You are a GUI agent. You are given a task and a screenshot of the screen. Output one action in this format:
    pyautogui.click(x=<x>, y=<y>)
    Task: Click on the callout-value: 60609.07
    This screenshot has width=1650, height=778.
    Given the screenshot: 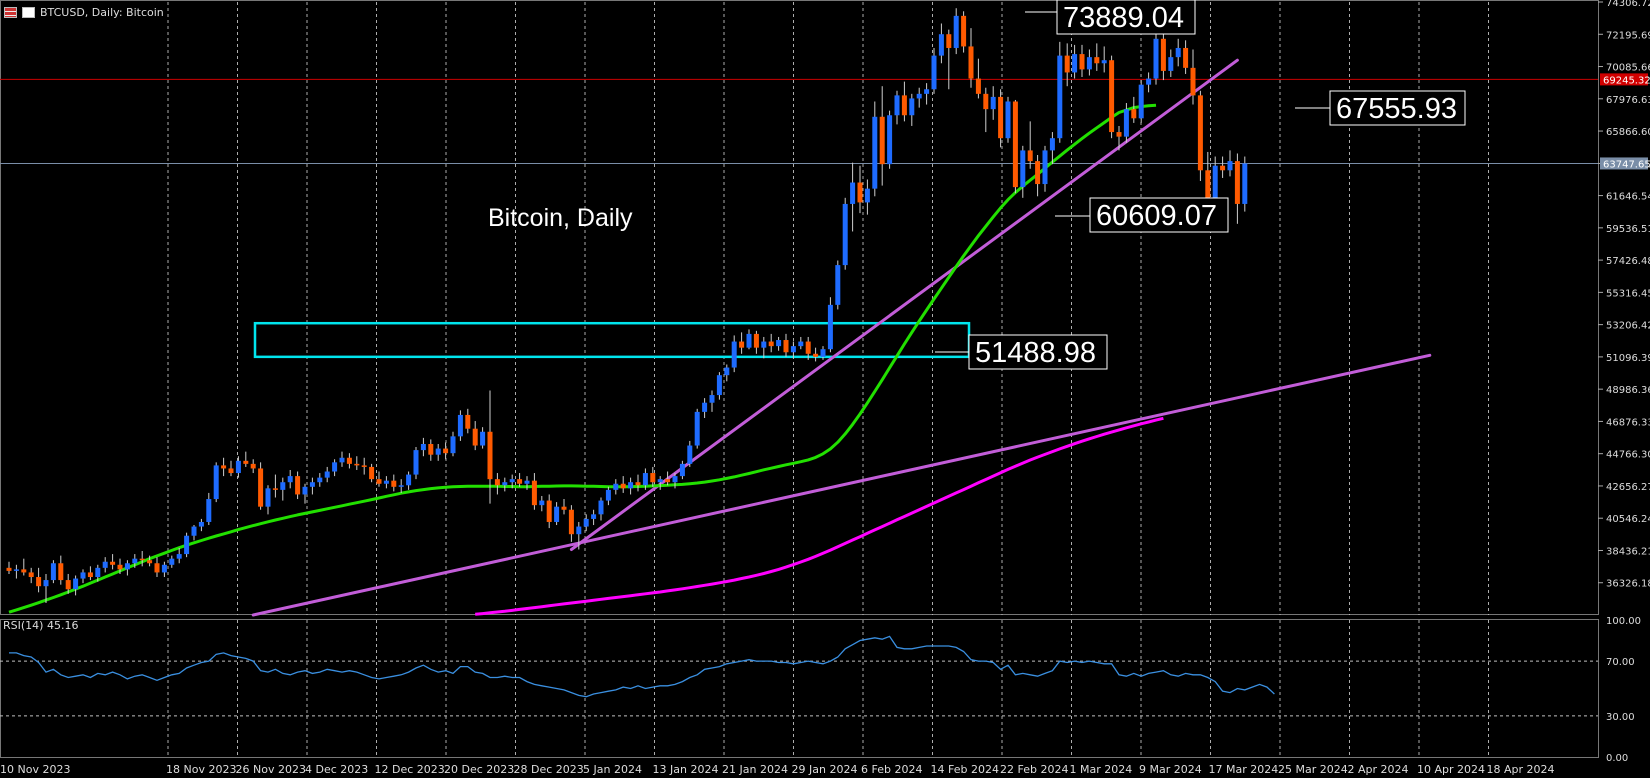 What is the action you would take?
    pyautogui.click(x=1156, y=216)
    